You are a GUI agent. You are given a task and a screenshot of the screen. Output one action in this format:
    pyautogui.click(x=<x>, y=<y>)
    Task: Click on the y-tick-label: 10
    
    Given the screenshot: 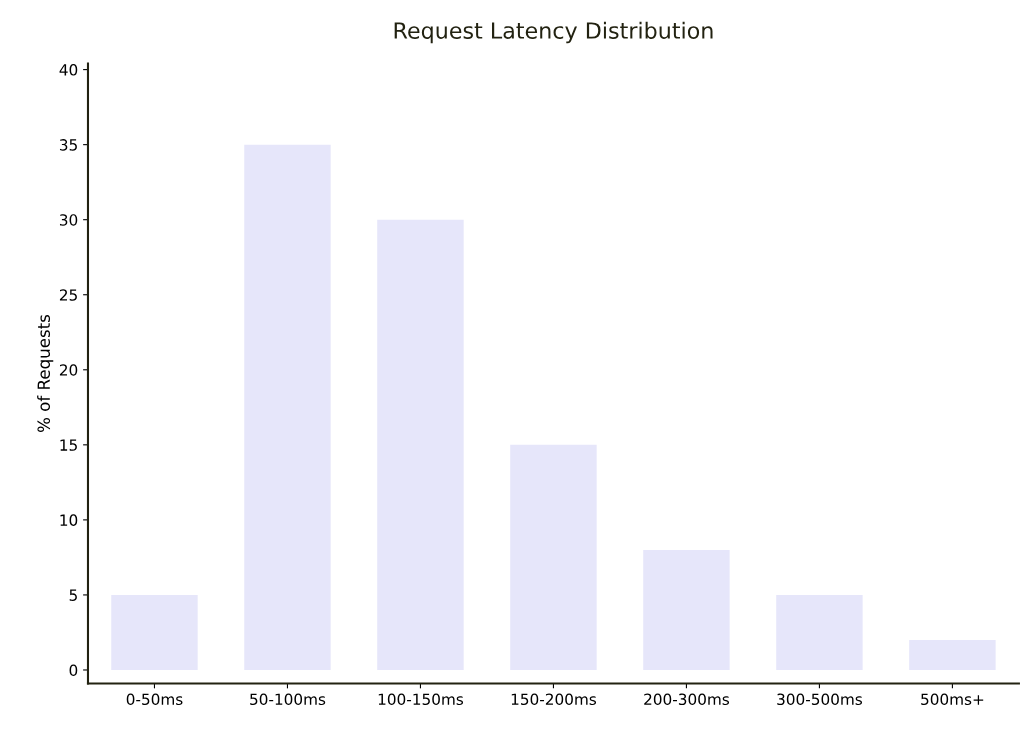 What is the action you would take?
    pyautogui.click(x=69, y=520)
    